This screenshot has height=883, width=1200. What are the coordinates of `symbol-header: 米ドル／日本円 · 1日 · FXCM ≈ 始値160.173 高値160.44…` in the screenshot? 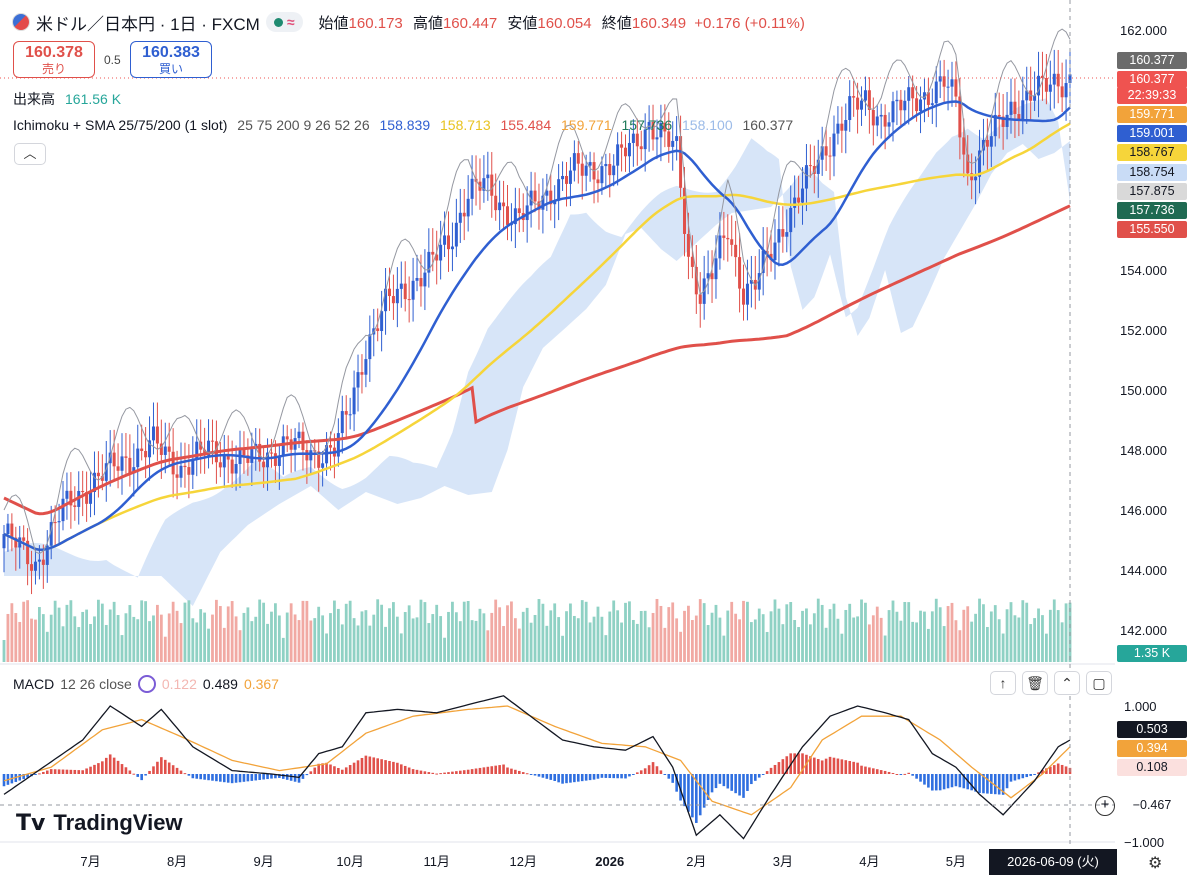 It's located at (408, 22).